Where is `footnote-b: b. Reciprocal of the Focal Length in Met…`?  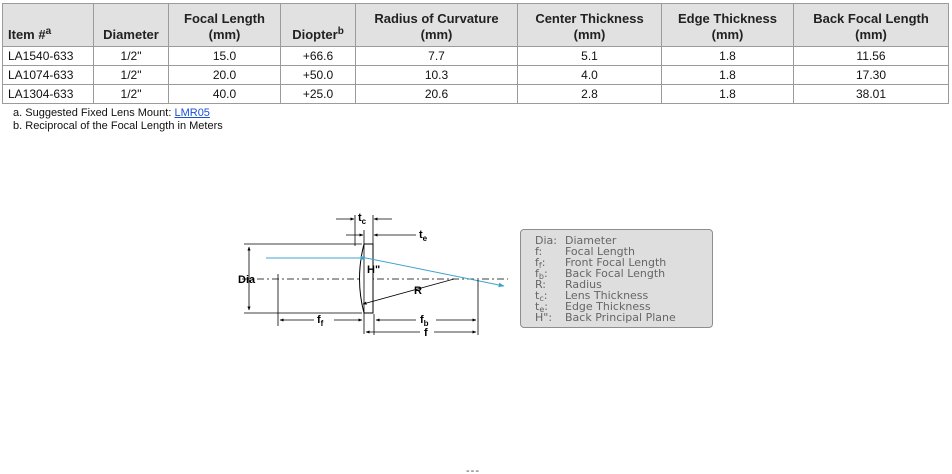 footnote-b: b. Reciprocal of the Focal Length in Met… is located at coordinates (118, 126).